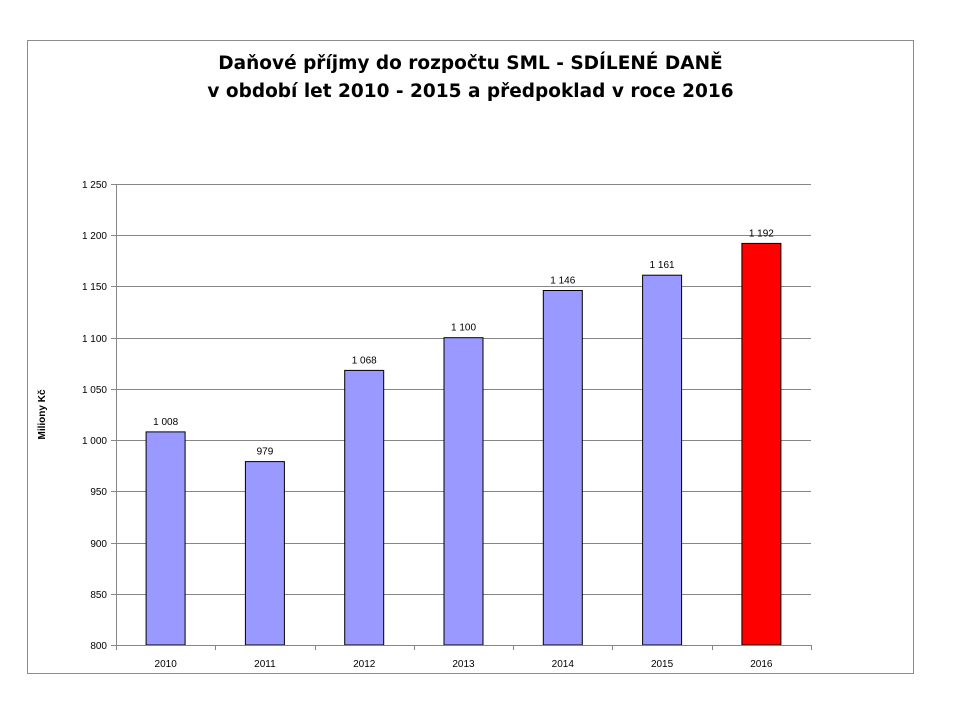  I want to click on y-tick-label: 1 050, so click(94, 390).